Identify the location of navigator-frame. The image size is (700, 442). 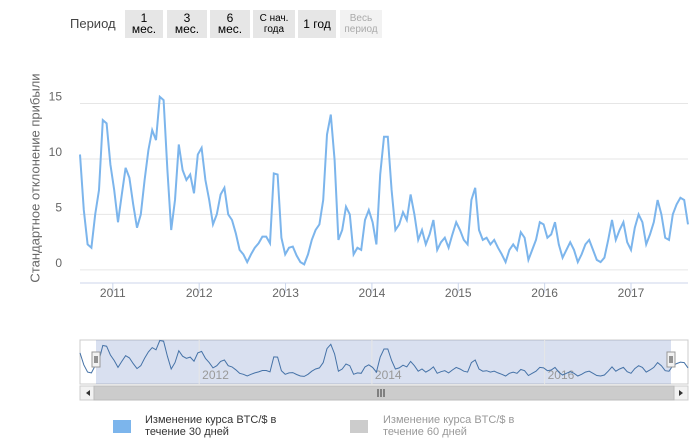
(384, 362).